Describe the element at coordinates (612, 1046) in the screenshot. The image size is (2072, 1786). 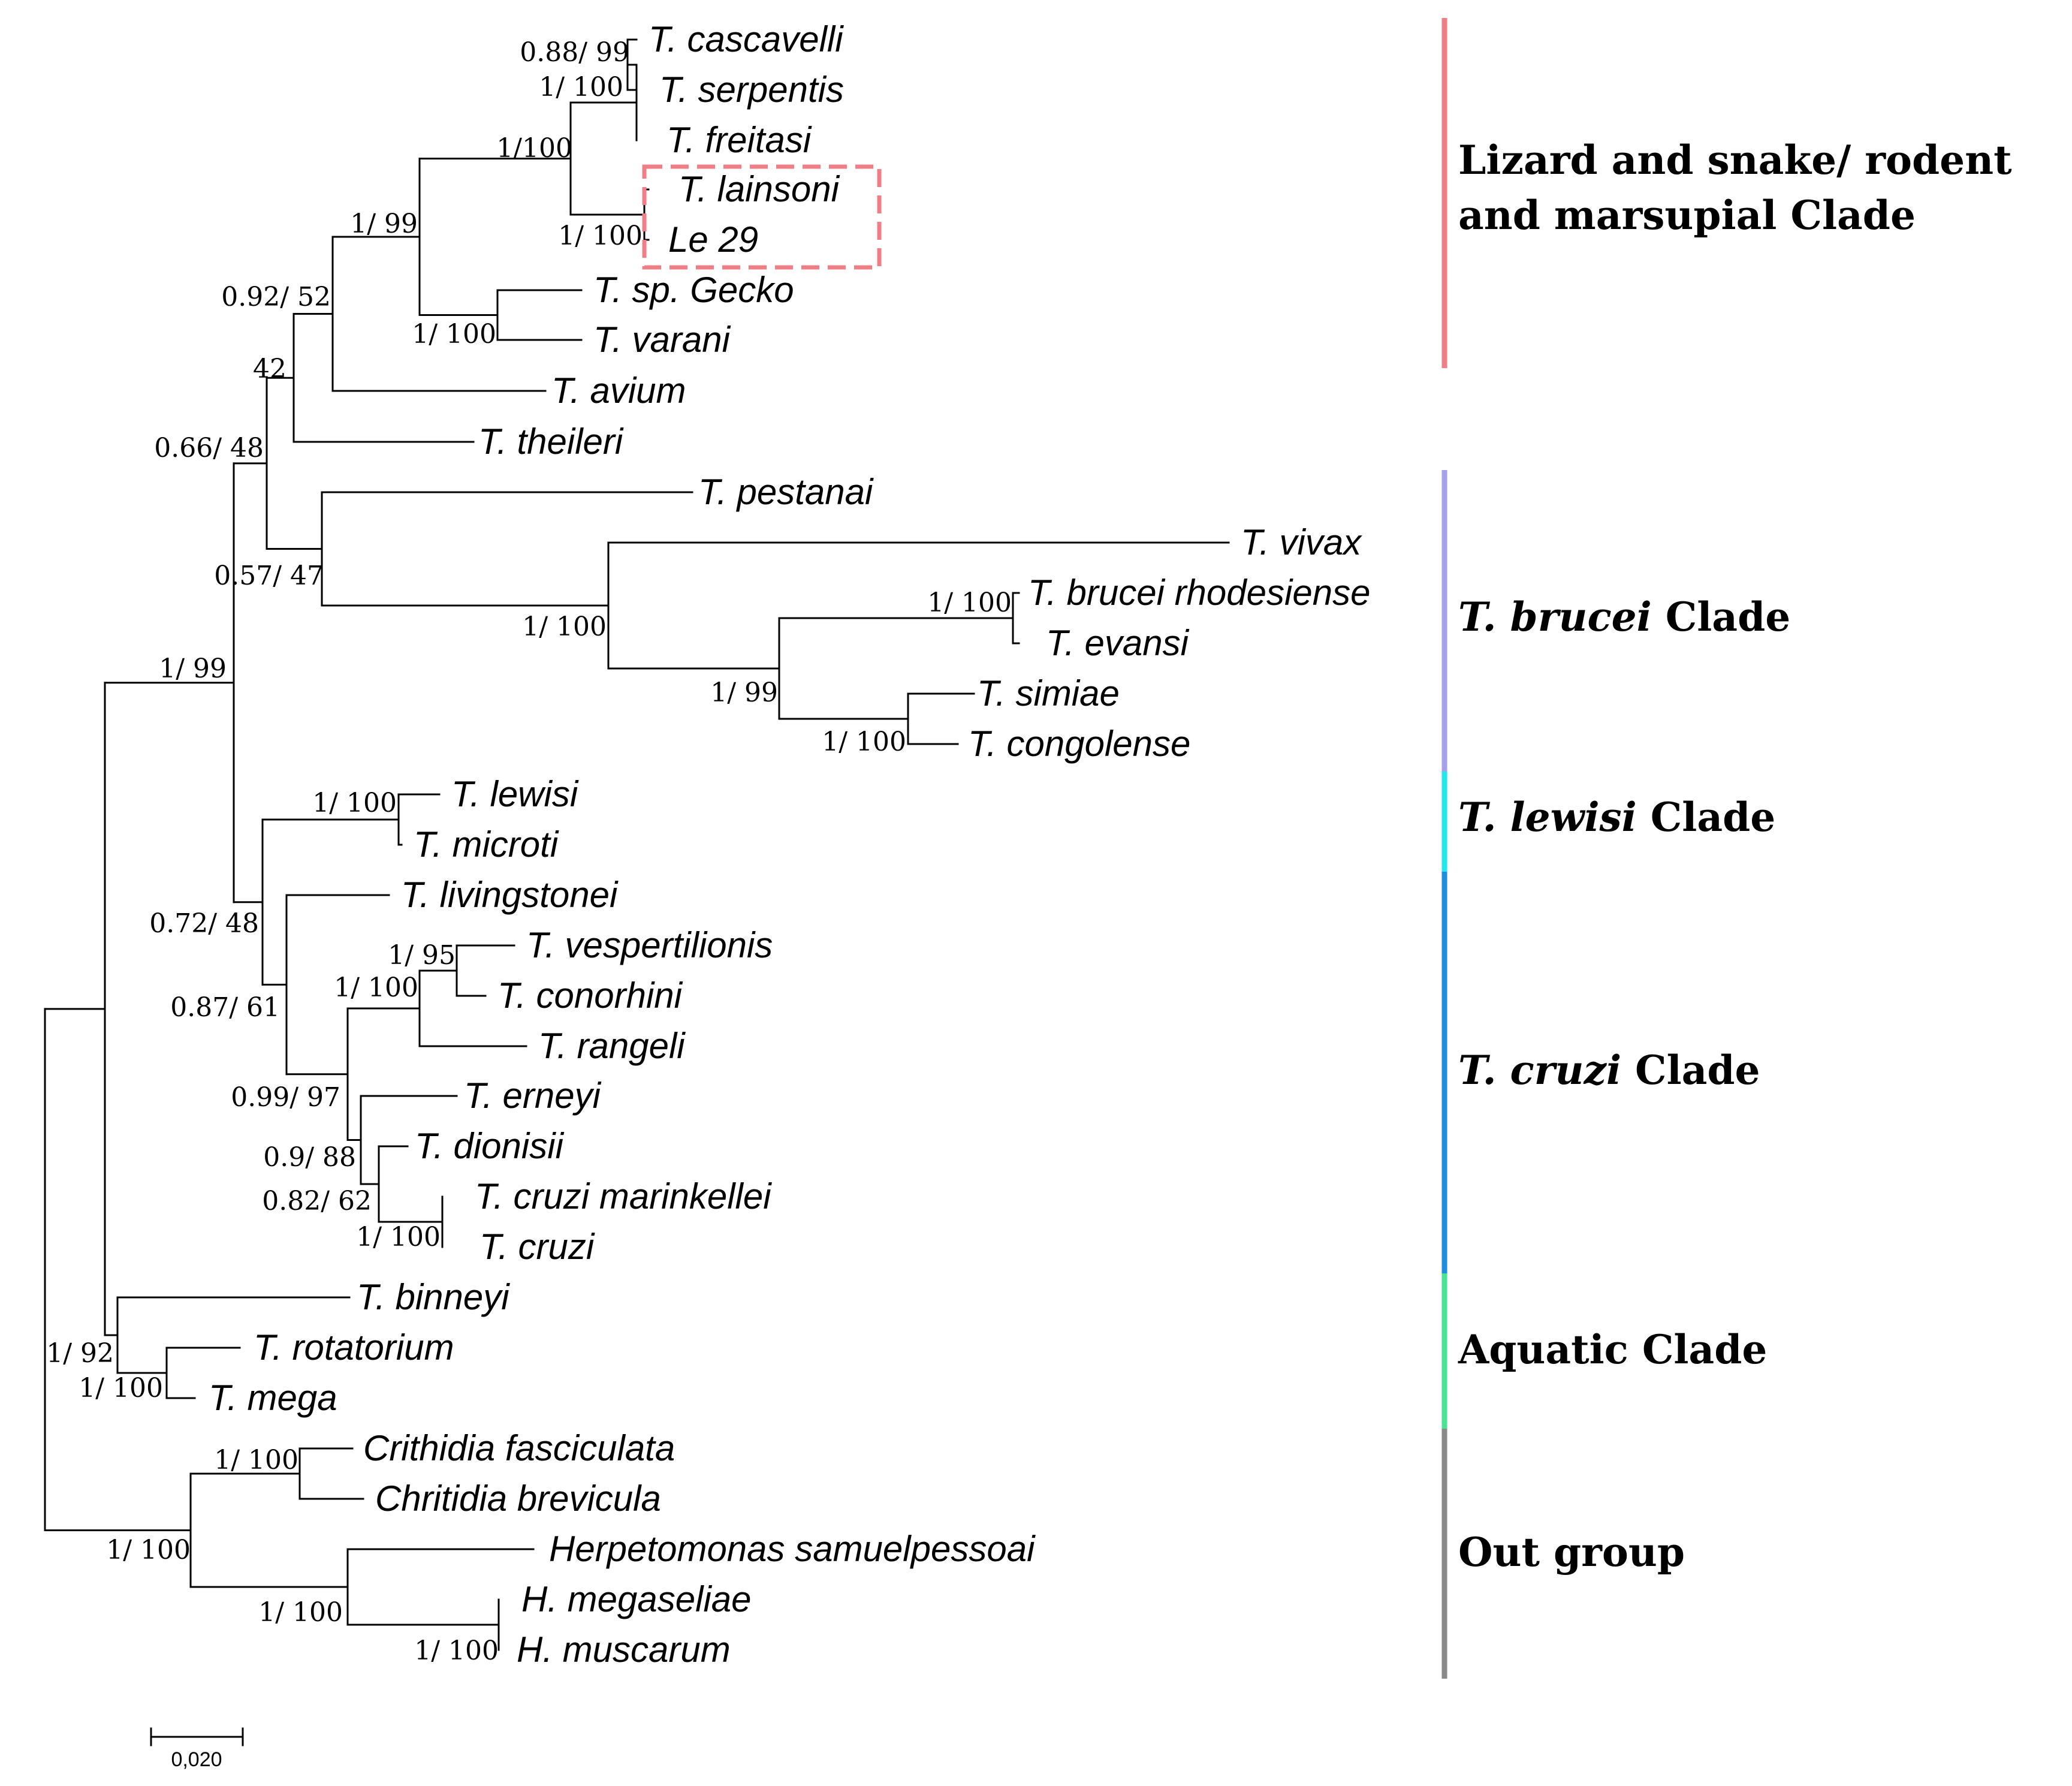
I see `taxon-label: T. rangeli` at that location.